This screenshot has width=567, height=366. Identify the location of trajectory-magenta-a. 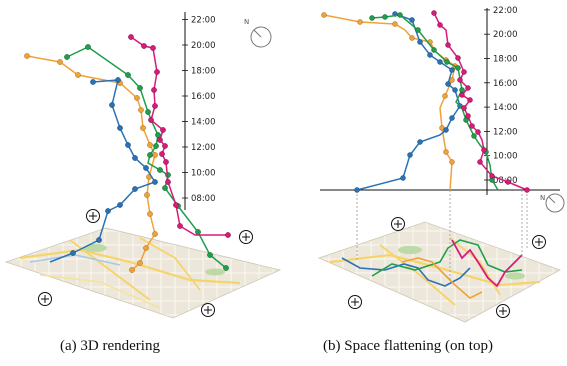
(179, 136).